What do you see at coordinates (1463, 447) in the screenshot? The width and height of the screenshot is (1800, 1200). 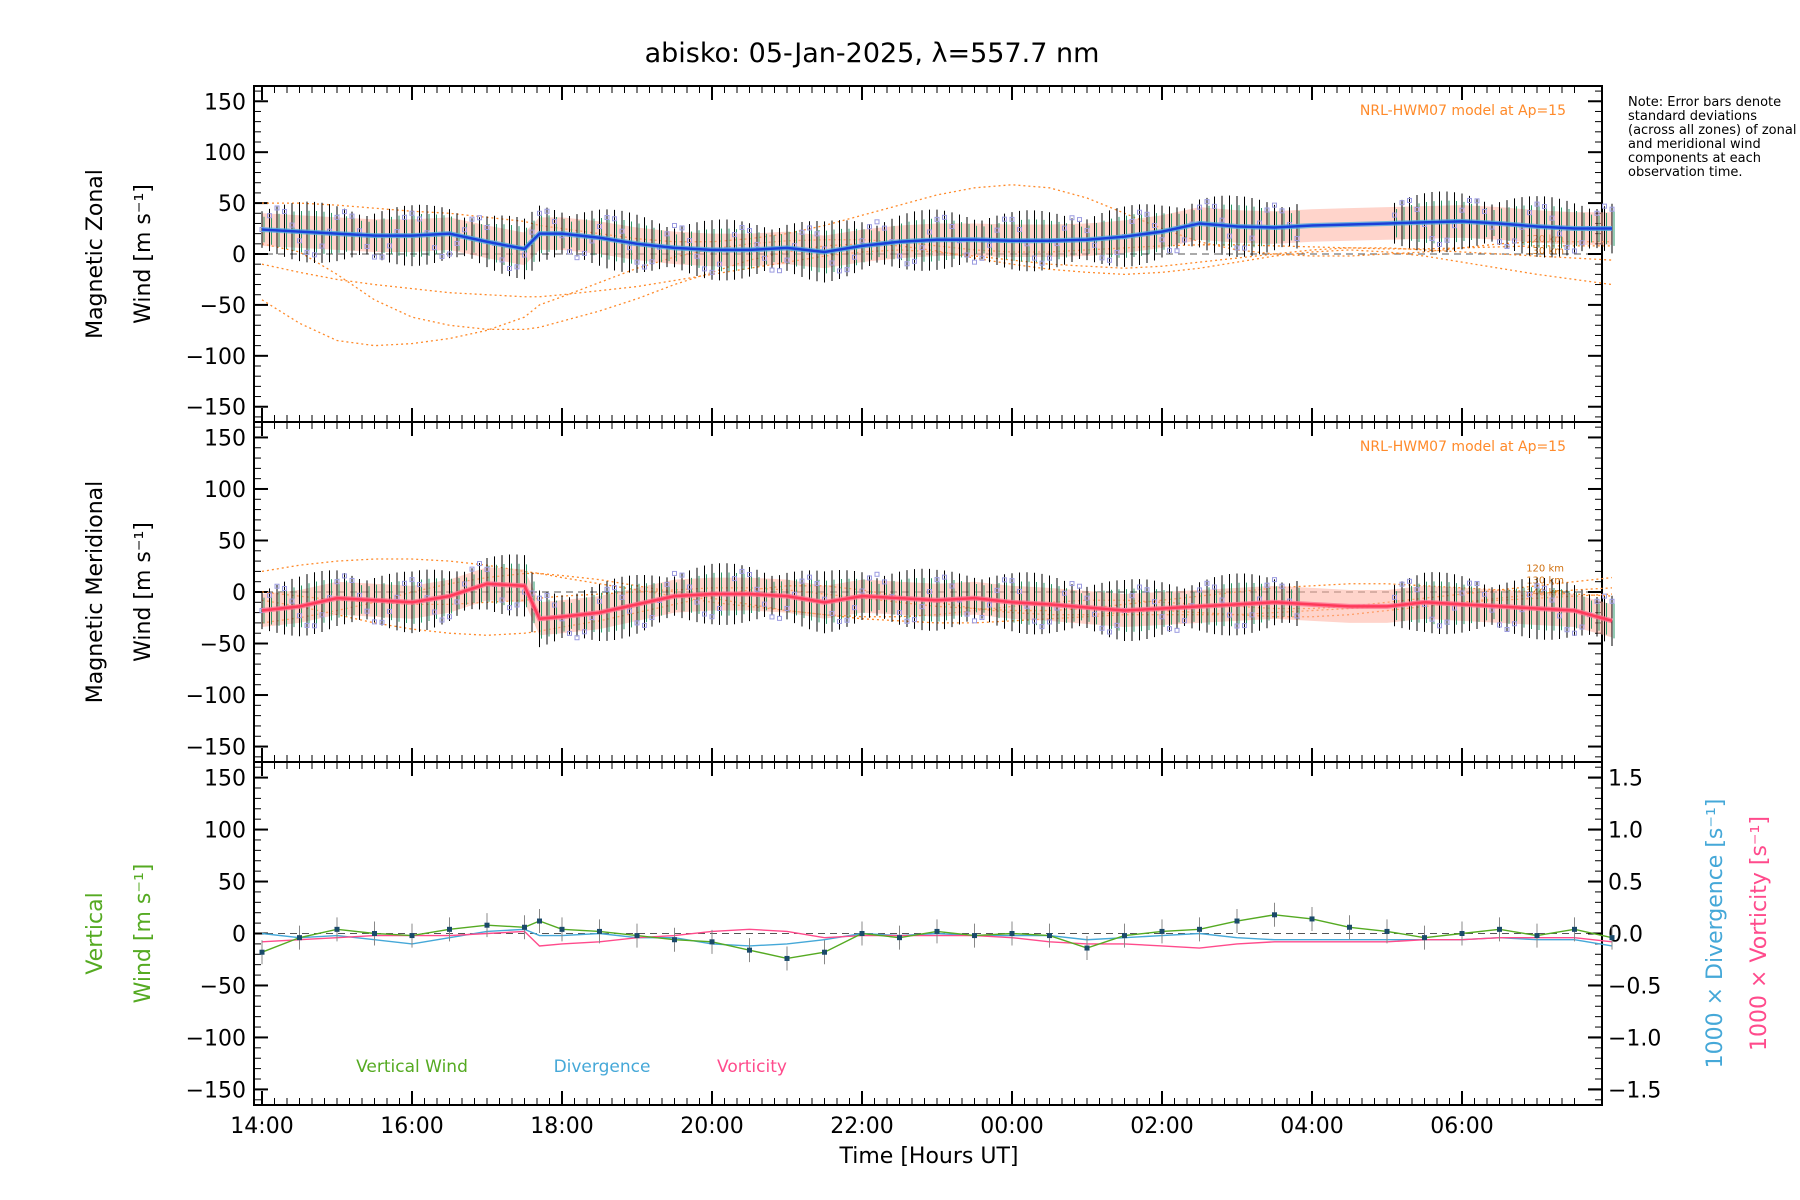 I see `model-label: NRL-HWM07 model at Ap=15` at bounding box center [1463, 447].